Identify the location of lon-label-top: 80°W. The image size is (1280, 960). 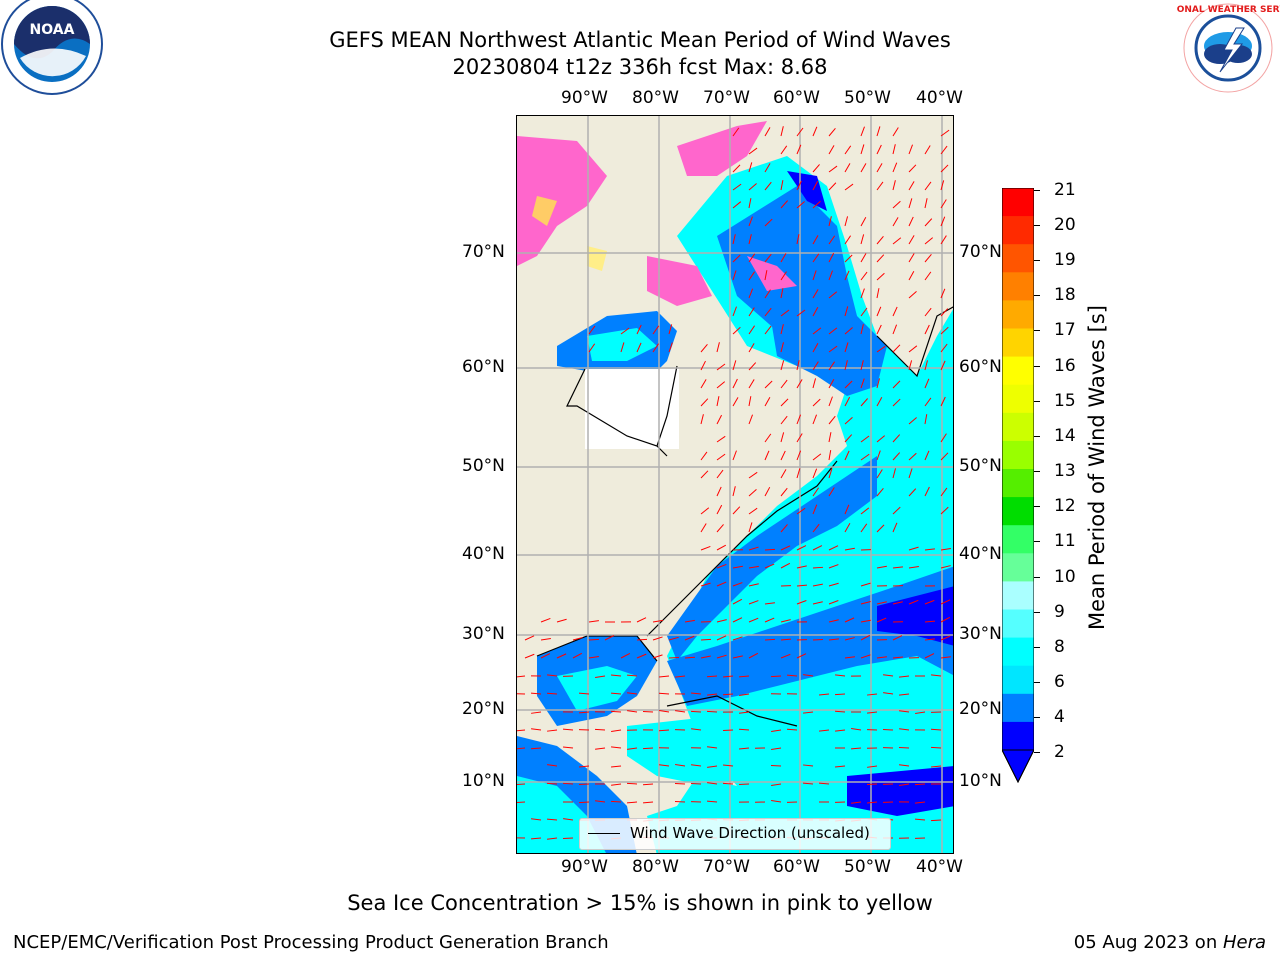
(655, 98).